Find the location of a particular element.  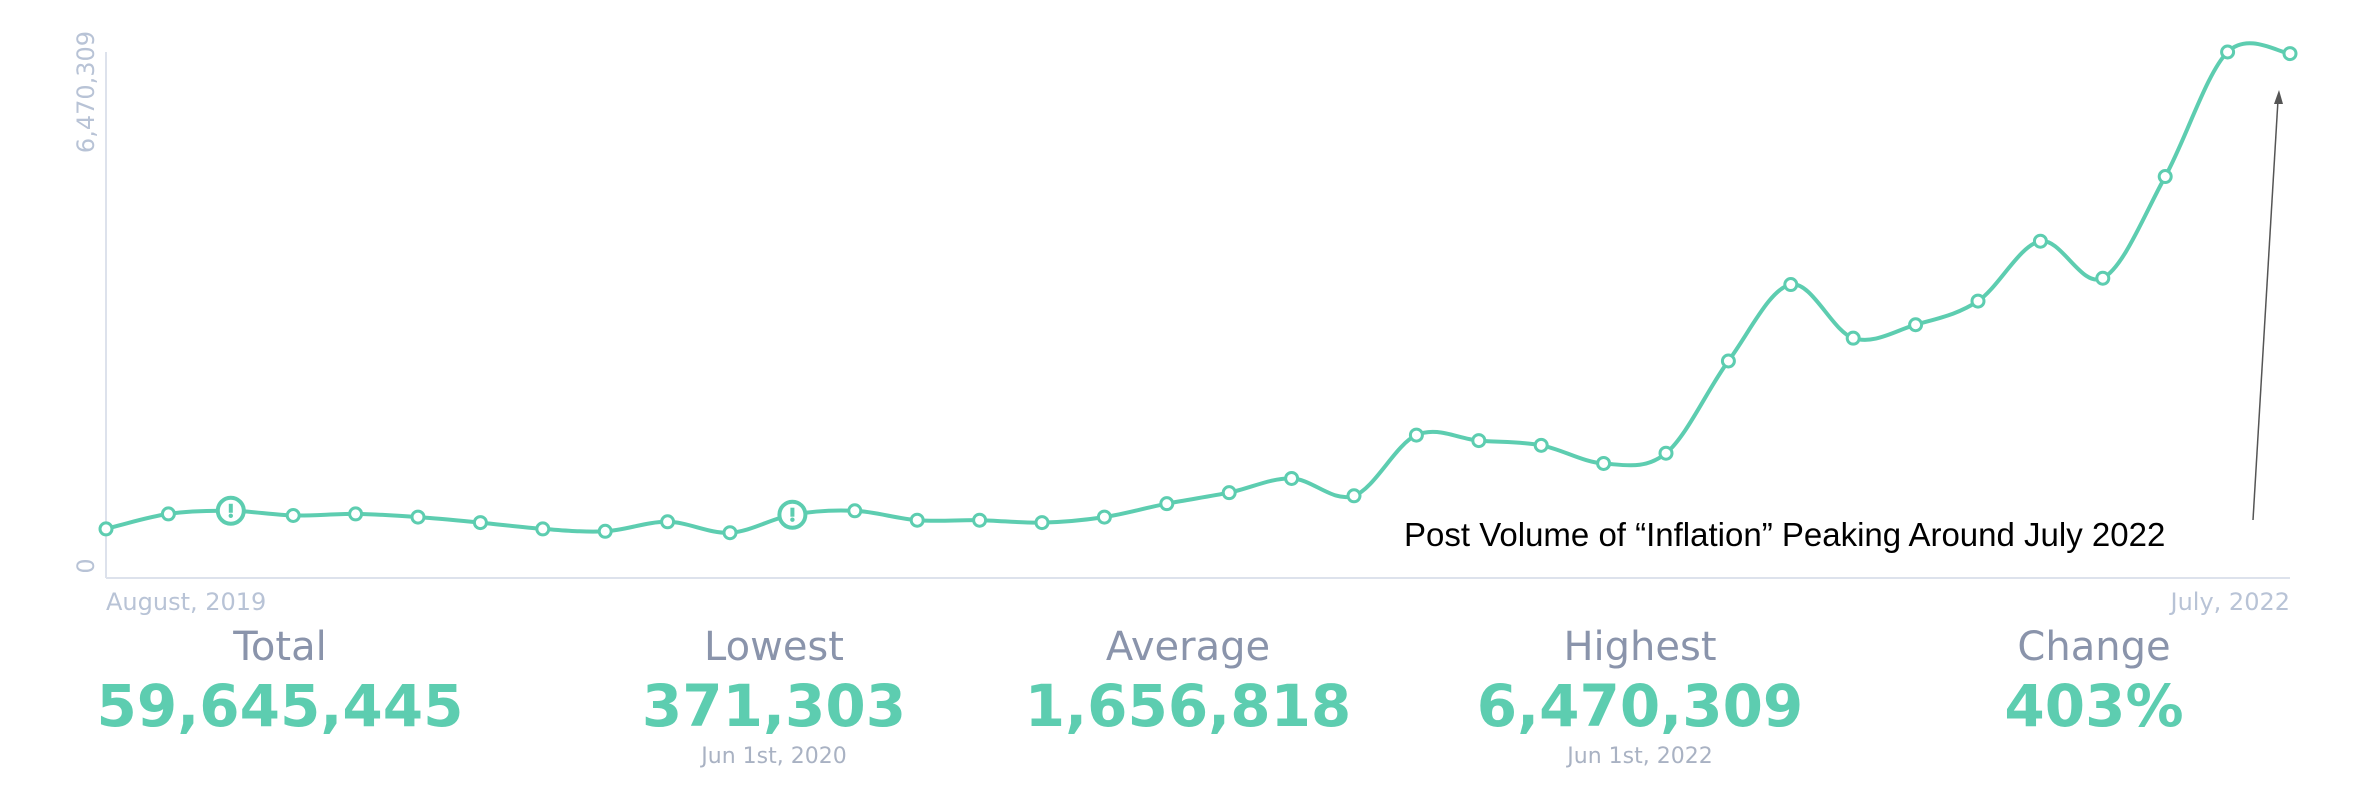

stat-1: Lowest 371,303 Jun 1st, 2020 is located at coordinates (774, 698).